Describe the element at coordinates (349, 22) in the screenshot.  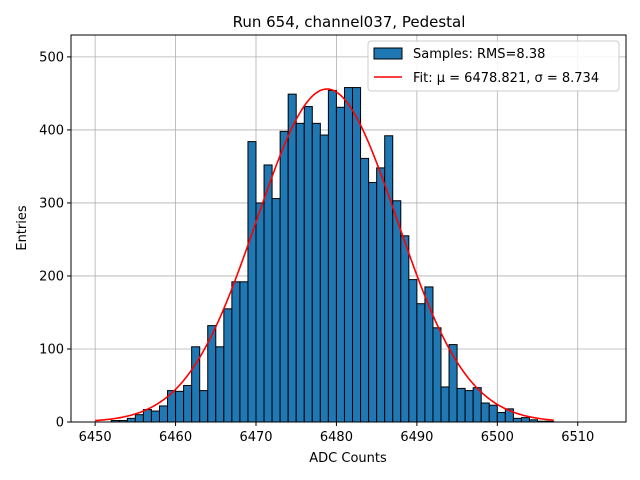
I see `chart-title: Run 654, channel037, Pedestal` at that location.